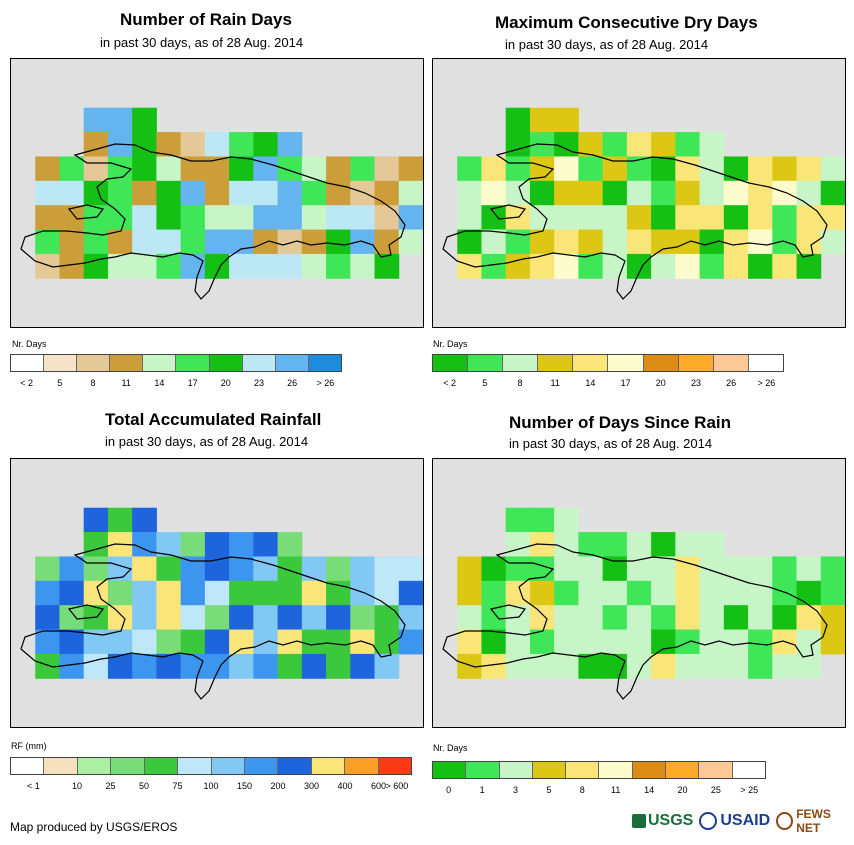 The height and width of the screenshot is (845, 854). What do you see at coordinates (599, 791) in the screenshot?
I see `legend-ticks: 0 1 3 5 8 11 14 20 25 > 25` at bounding box center [599, 791].